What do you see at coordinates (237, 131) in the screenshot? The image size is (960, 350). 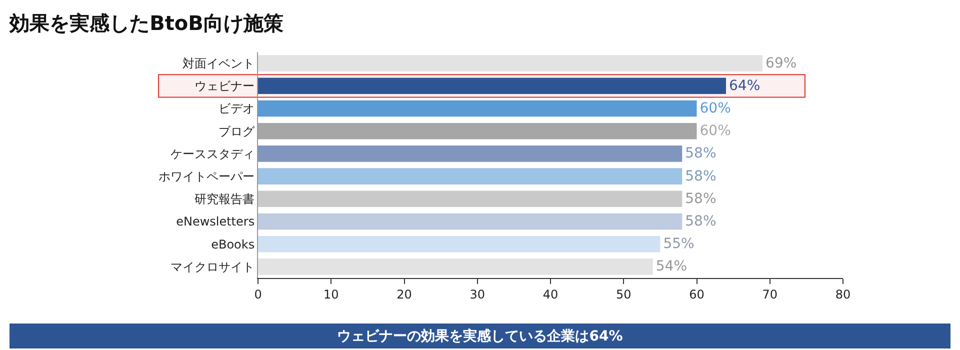 I see `y-tick-label: ブログ` at bounding box center [237, 131].